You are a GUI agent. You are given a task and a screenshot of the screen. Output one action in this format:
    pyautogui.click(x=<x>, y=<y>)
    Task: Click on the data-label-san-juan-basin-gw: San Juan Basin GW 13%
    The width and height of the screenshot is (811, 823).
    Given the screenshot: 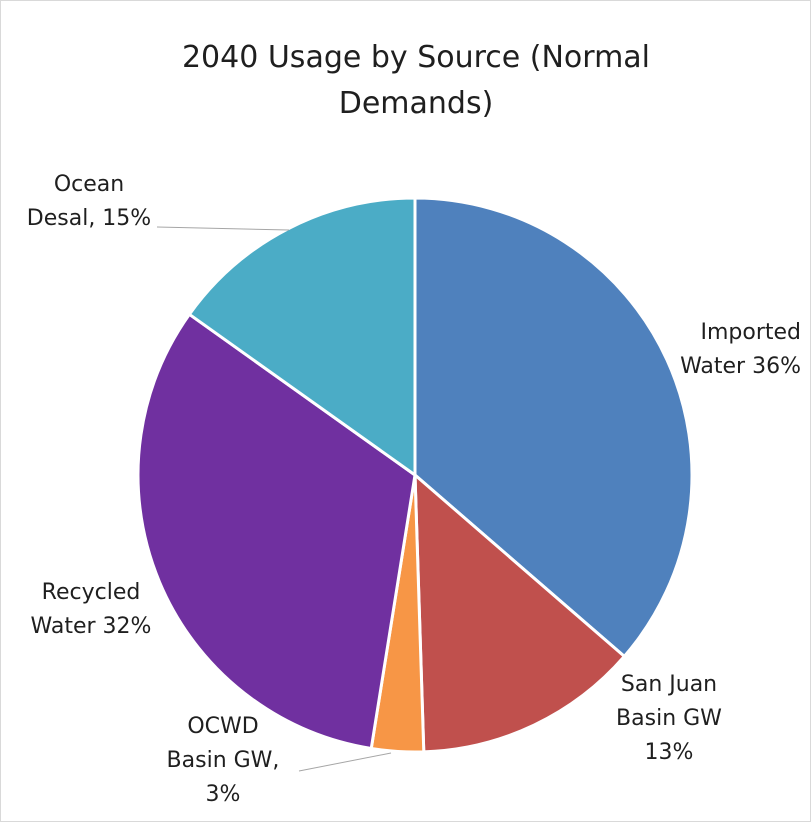 What is the action you would take?
    pyautogui.click(x=669, y=718)
    